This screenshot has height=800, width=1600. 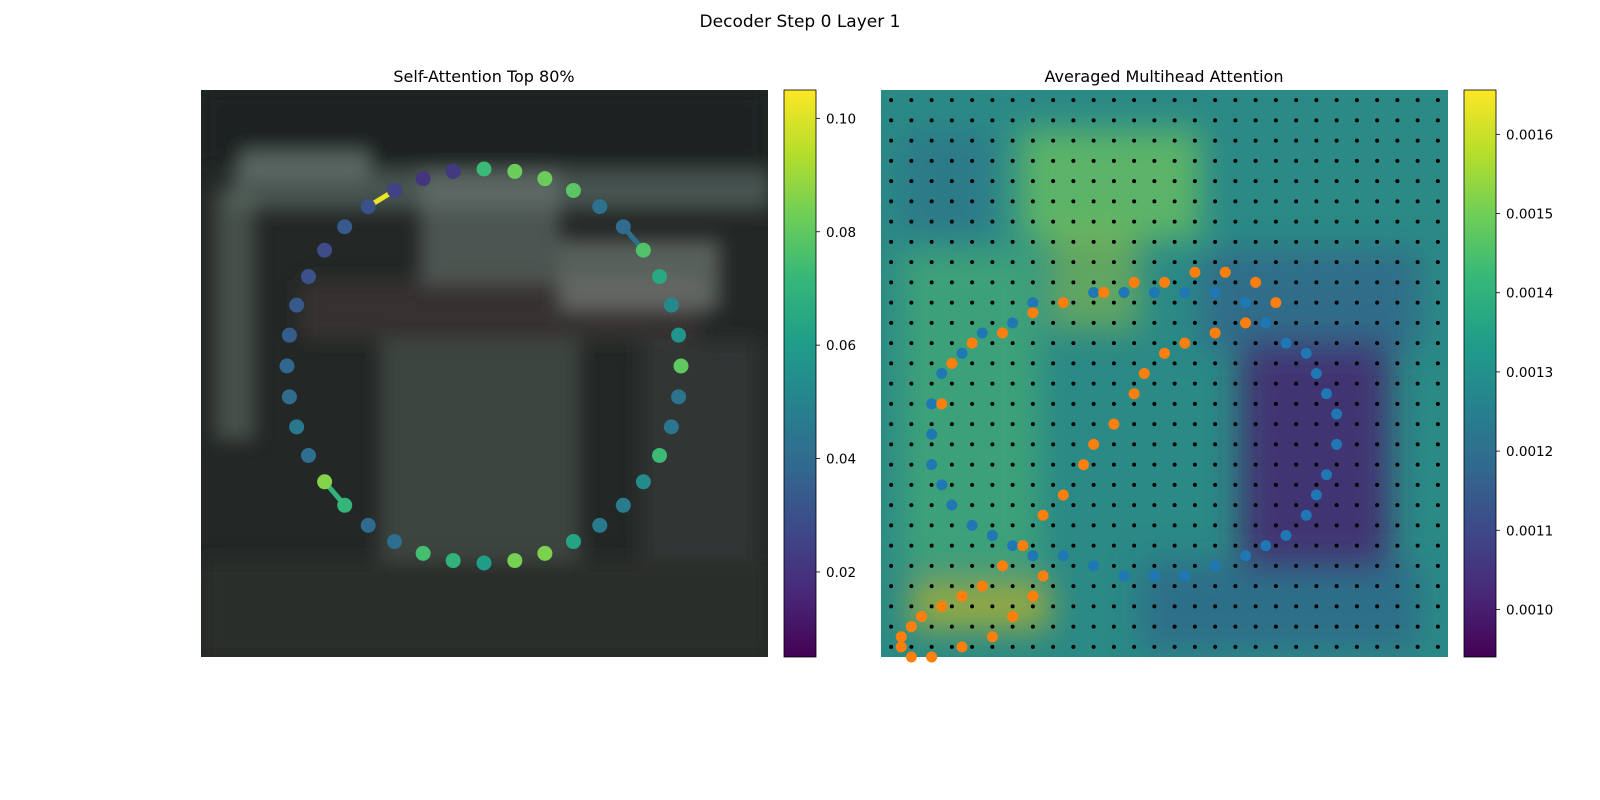 I want to click on attention-point, so click(x=484, y=563).